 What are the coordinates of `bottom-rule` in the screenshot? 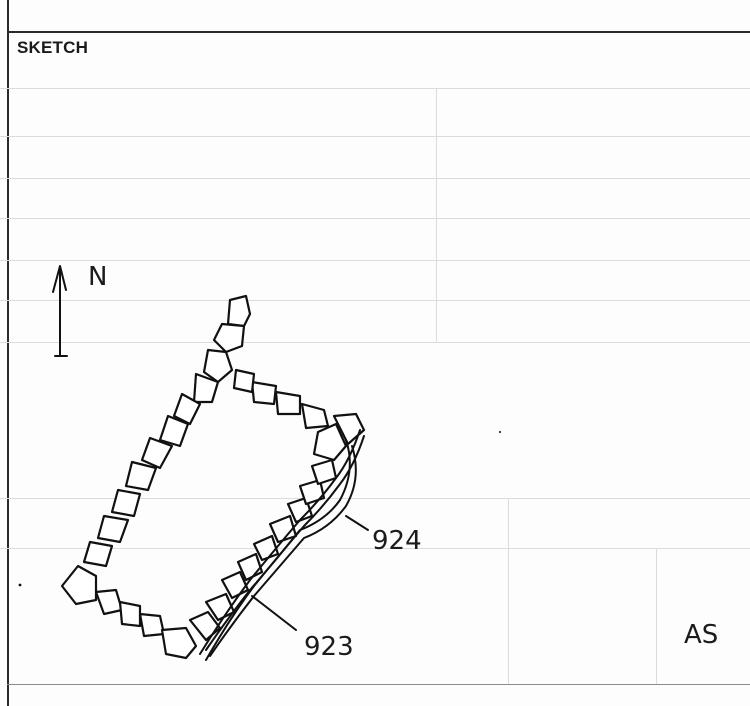 It's located at (378, 684).